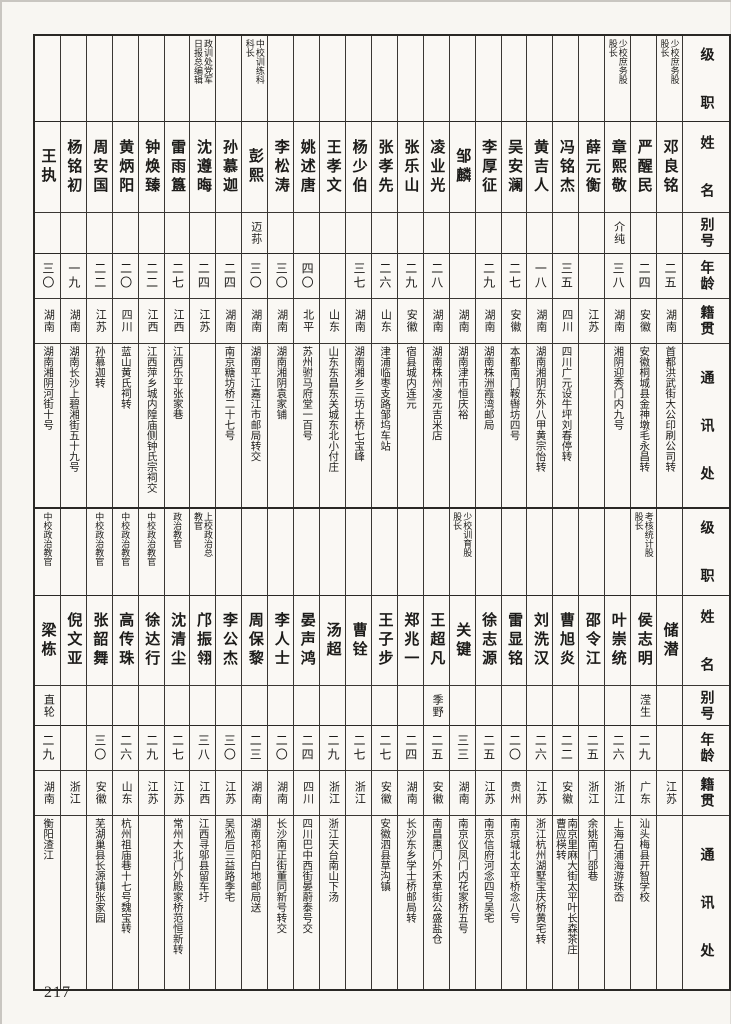 Image resolution: width=731 pixels, height=1024 pixels. I want to click on name-cell: 周安国, so click(99, 167).